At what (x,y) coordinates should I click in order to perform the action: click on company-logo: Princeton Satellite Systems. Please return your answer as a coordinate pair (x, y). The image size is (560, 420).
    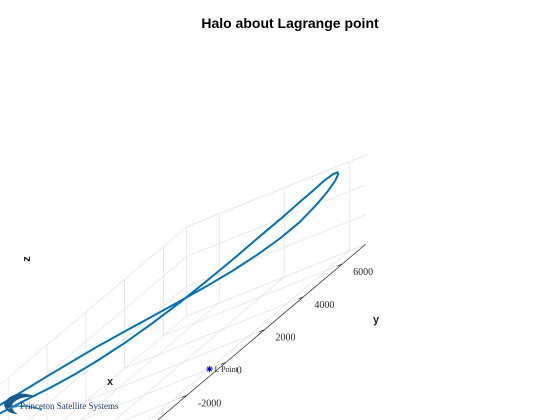
    Looking at the image, I should click on (61, 403).